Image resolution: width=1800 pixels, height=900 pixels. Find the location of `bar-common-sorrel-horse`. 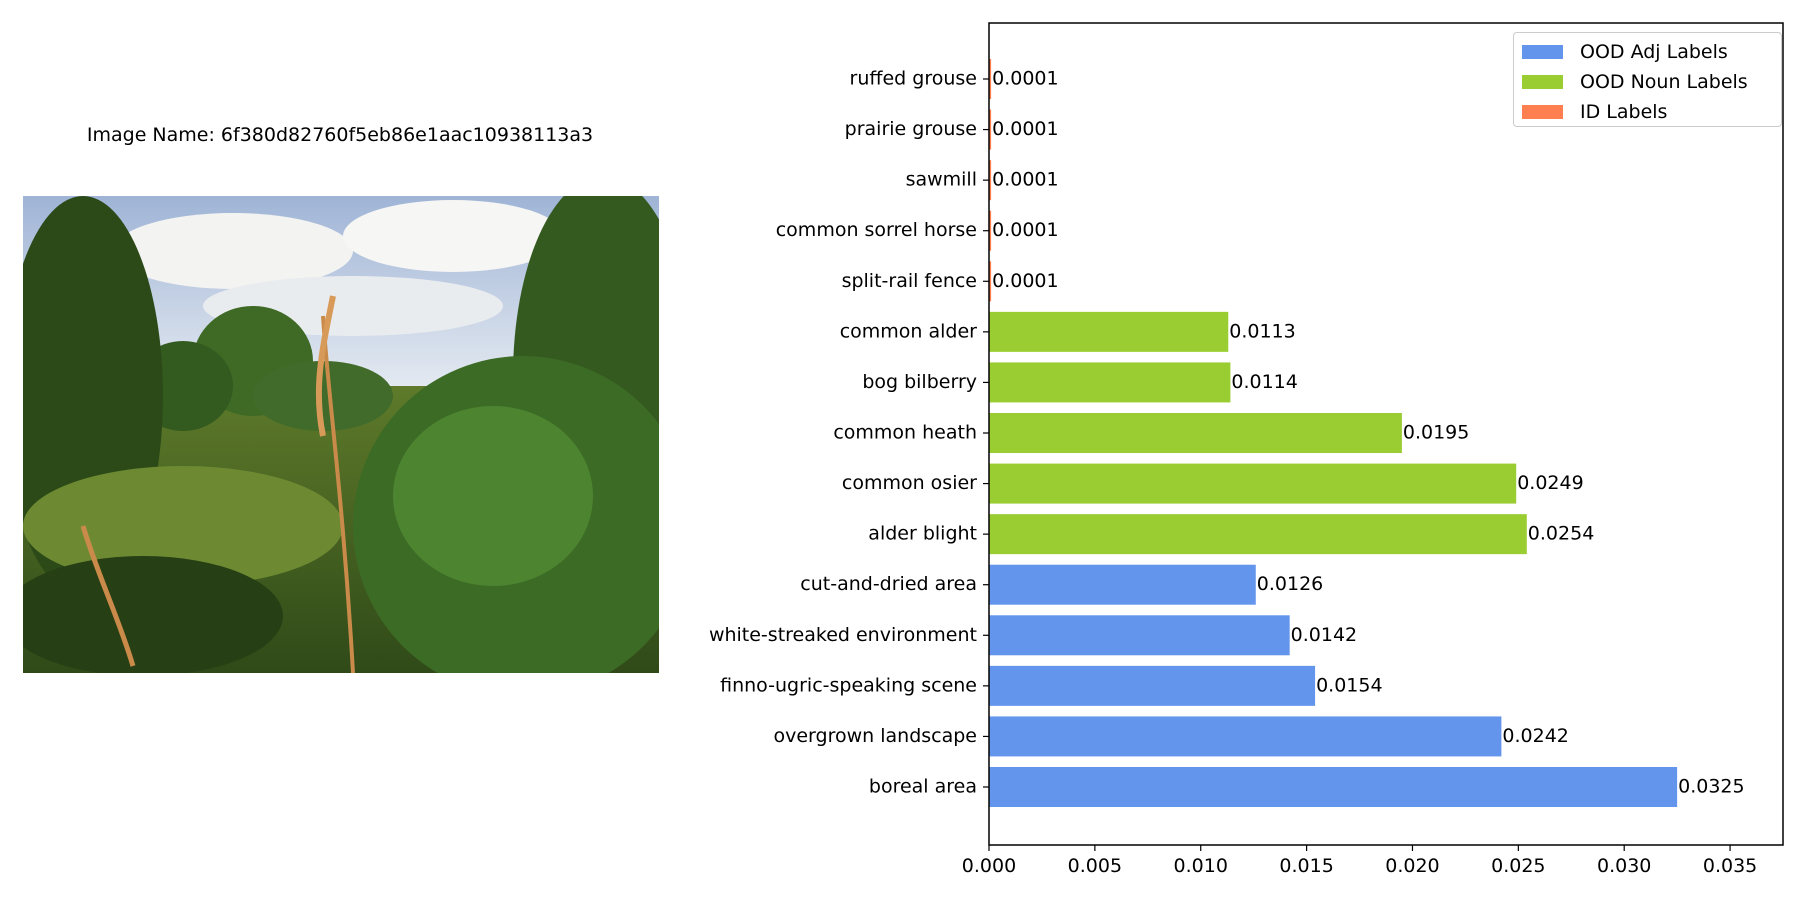

bar-common-sorrel-horse is located at coordinates (990, 230).